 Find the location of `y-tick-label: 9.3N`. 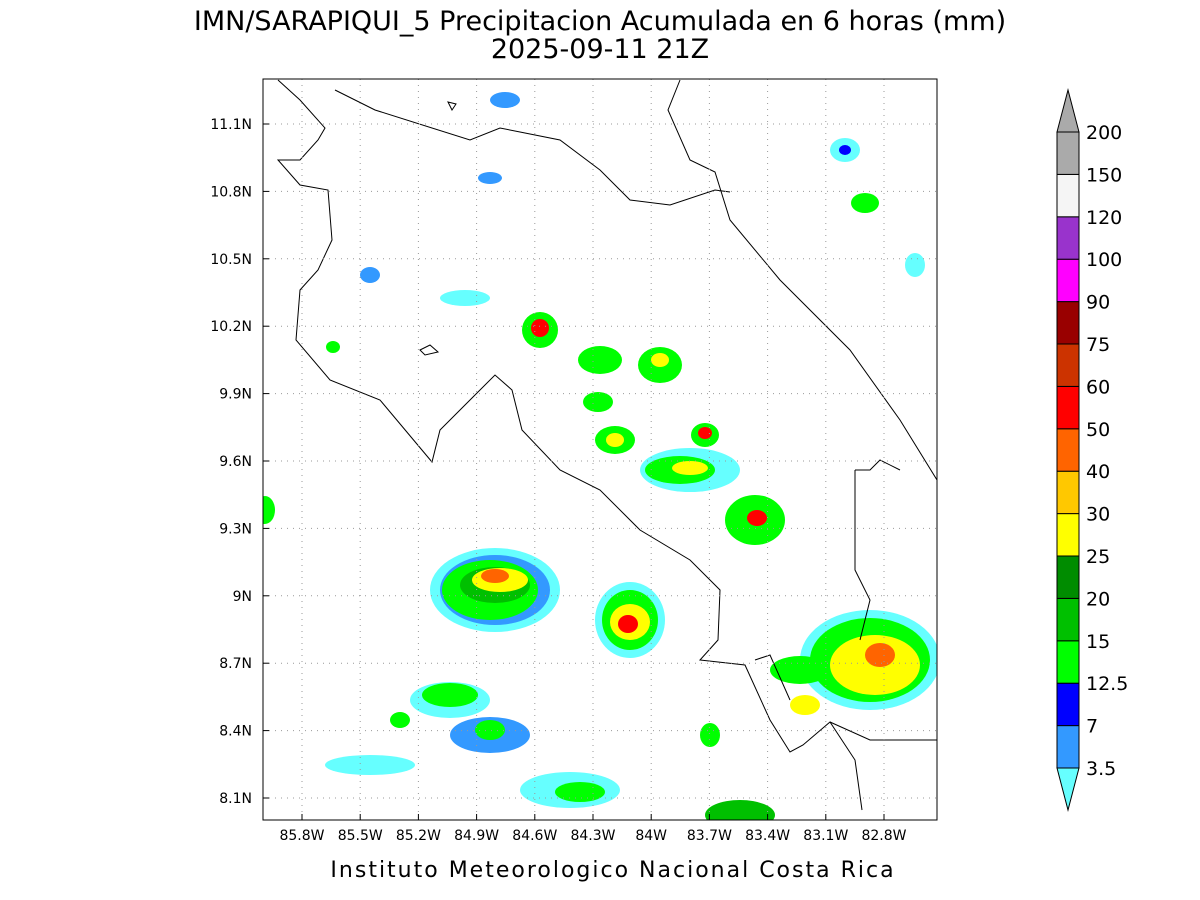

y-tick-label: 9.3N is located at coordinates (235, 529).